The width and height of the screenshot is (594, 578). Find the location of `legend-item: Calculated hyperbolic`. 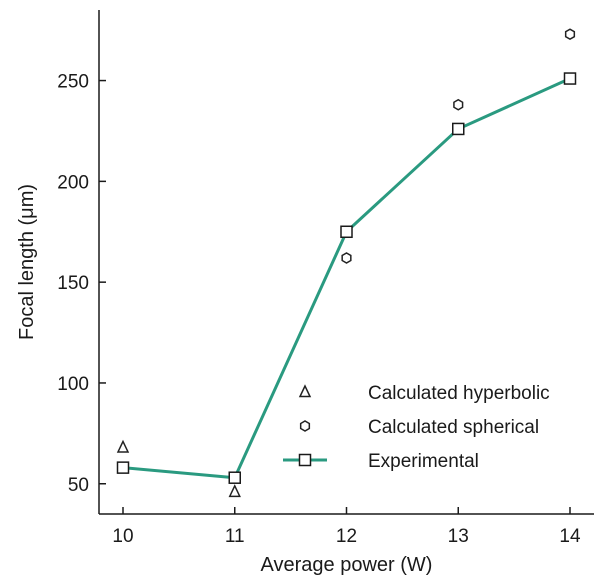

legend-item: Calculated hyperbolic is located at coordinates (424, 393).